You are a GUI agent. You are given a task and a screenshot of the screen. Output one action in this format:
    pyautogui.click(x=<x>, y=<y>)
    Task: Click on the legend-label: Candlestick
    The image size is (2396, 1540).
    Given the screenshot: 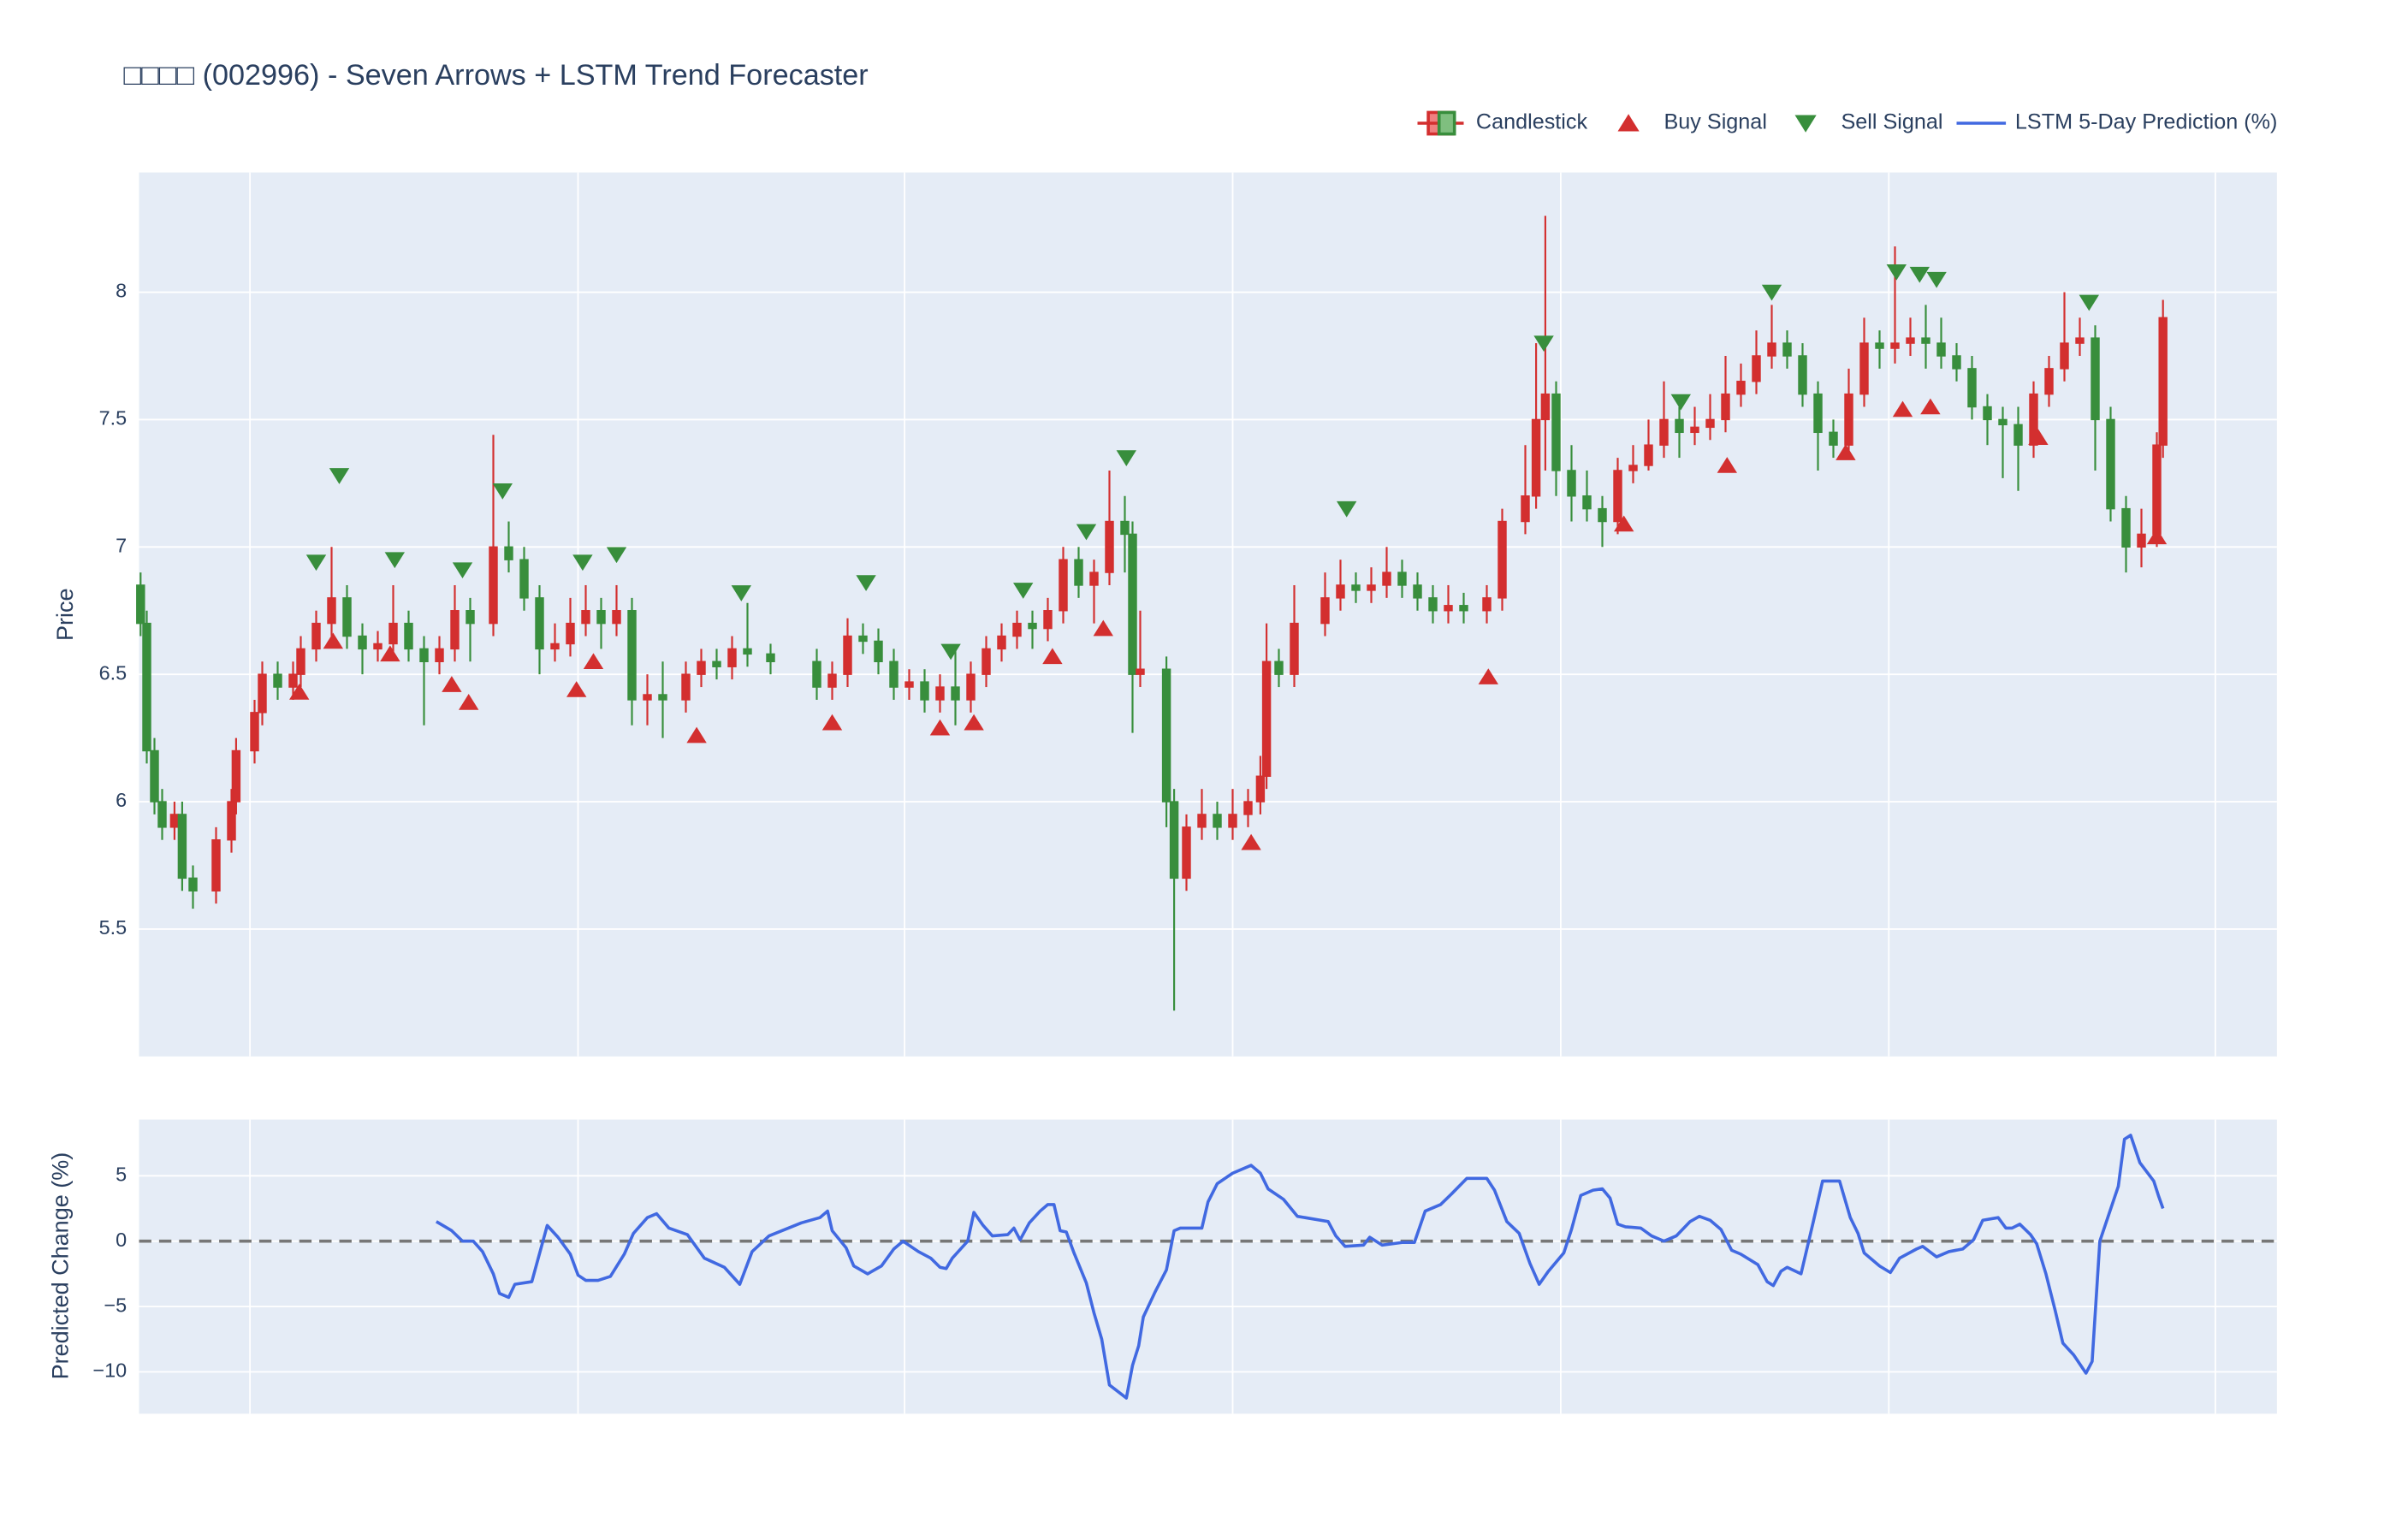 What is the action you would take?
    pyautogui.click(x=1532, y=122)
    